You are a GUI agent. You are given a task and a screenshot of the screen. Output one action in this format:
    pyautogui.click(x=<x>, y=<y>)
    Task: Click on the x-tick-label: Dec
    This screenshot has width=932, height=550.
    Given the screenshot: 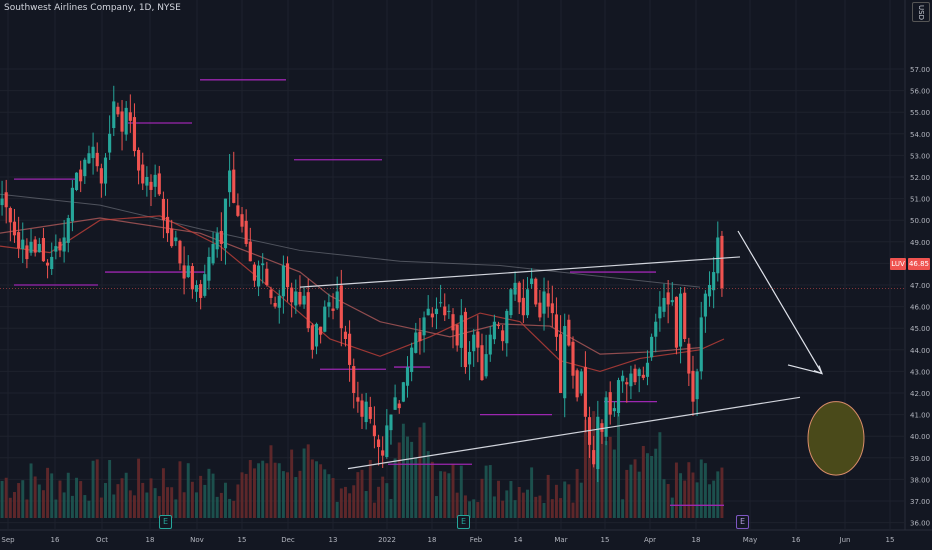 What is the action you would take?
    pyautogui.click(x=288, y=540)
    